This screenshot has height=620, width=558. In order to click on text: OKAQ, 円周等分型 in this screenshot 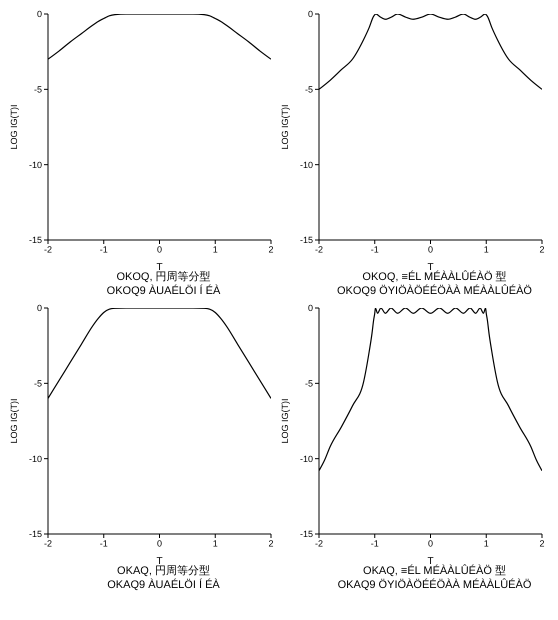, I will do `click(163, 571)`.